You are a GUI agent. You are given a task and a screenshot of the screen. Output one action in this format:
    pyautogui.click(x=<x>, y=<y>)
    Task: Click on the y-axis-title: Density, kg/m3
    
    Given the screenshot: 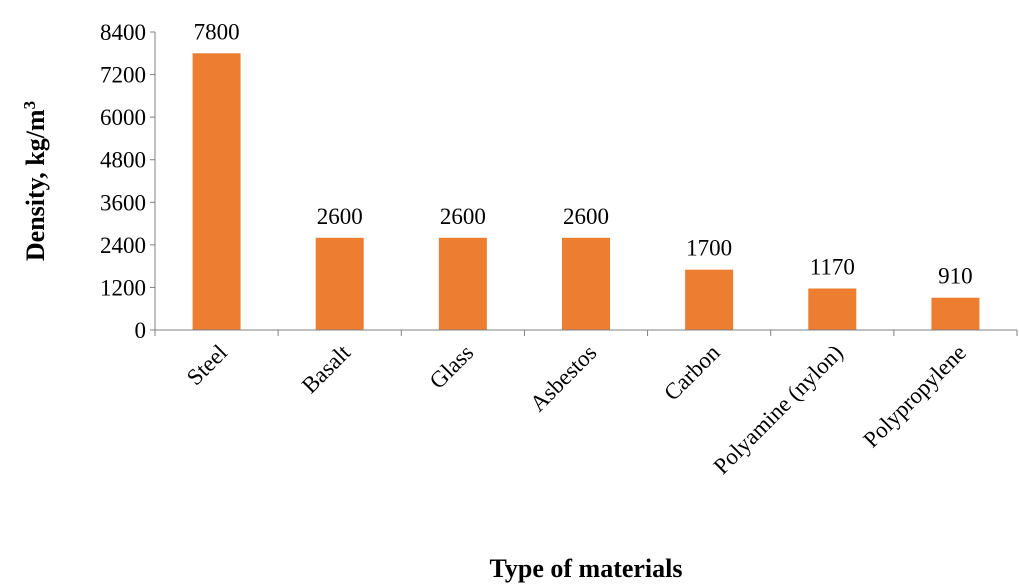 What is the action you would take?
    pyautogui.click(x=35, y=181)
    